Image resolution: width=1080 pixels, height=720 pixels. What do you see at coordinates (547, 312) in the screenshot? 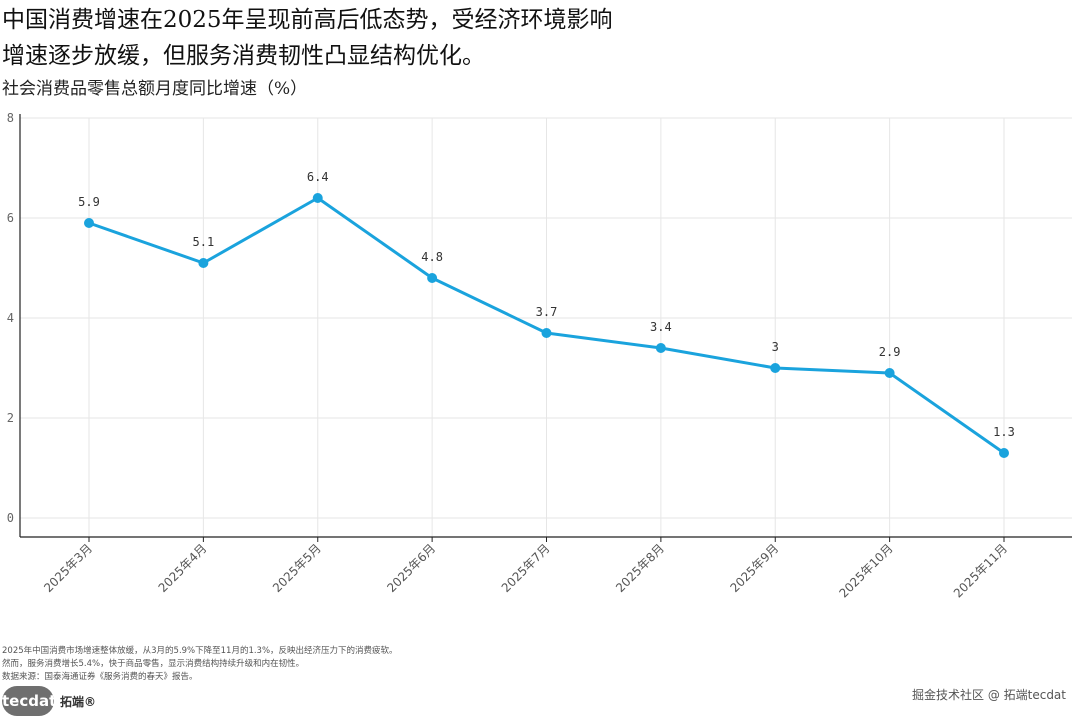
I see `data-label-4: 3.7` at bounding box center [547, 312].